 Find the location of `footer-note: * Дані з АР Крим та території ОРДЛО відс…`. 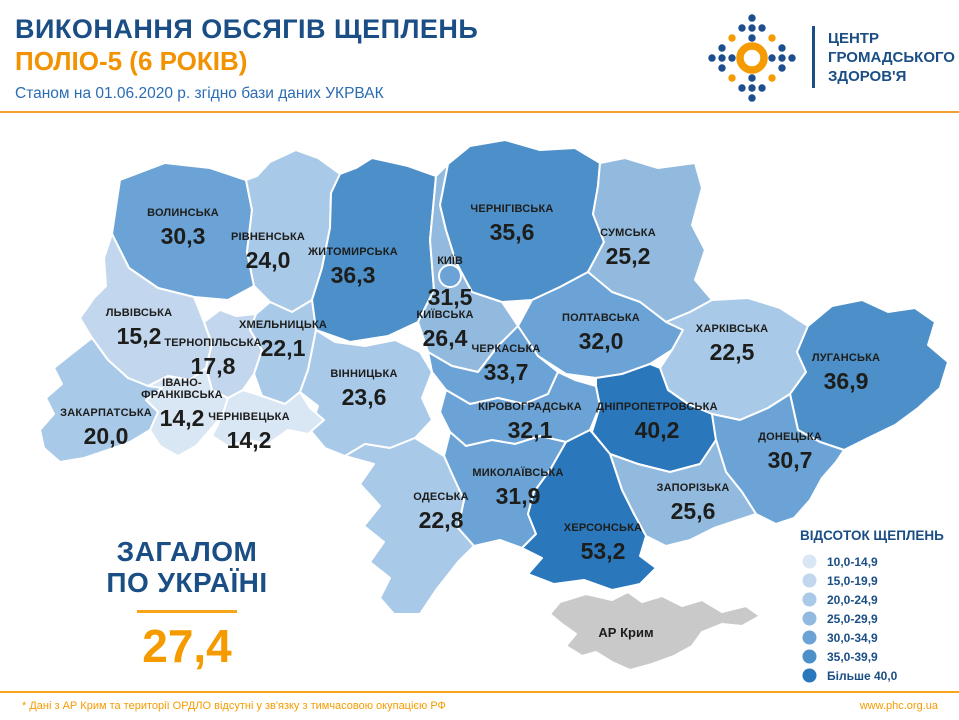

footer-note: * Дані з АР Крим та території ОРДЛО відс… is located at coordinates (234, 706).